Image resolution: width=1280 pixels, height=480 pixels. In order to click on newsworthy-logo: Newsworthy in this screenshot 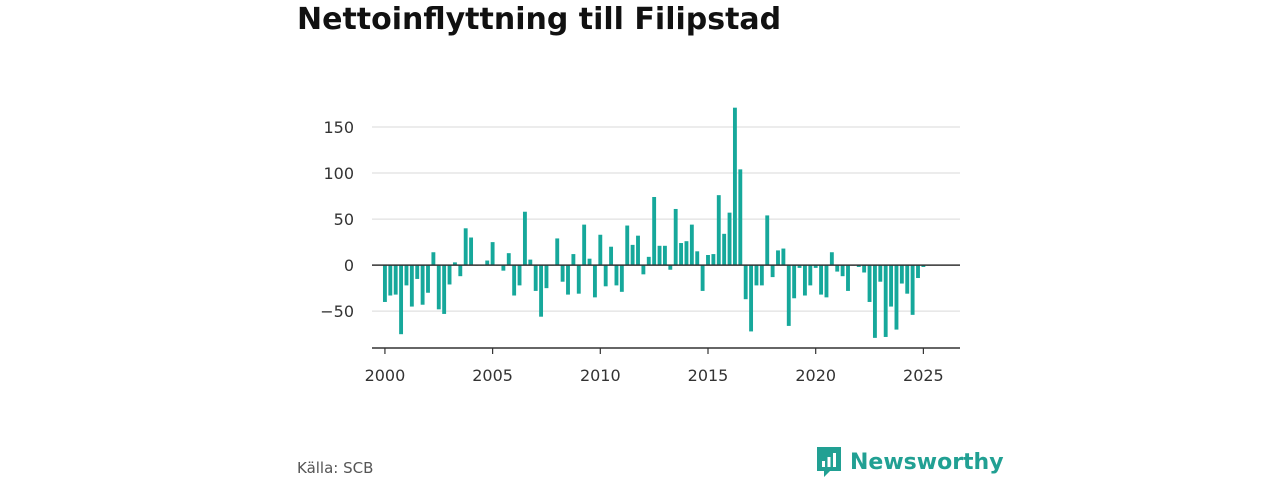, I will do `click(910, 462)`.